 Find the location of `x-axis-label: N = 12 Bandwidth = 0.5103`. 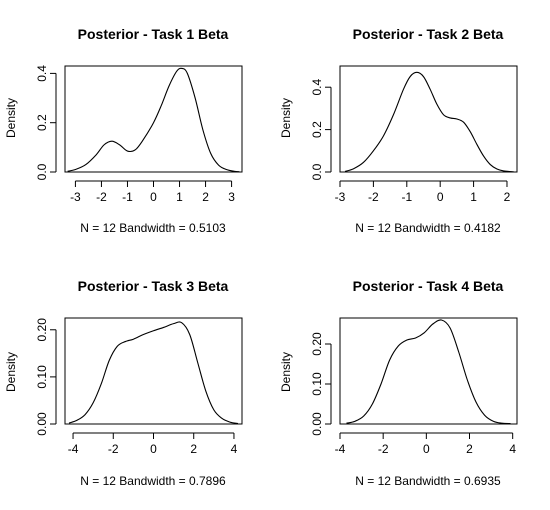

x-axis-label: N = 12 Bandwidth = 0.5103 is located at coordinates (153, 228).